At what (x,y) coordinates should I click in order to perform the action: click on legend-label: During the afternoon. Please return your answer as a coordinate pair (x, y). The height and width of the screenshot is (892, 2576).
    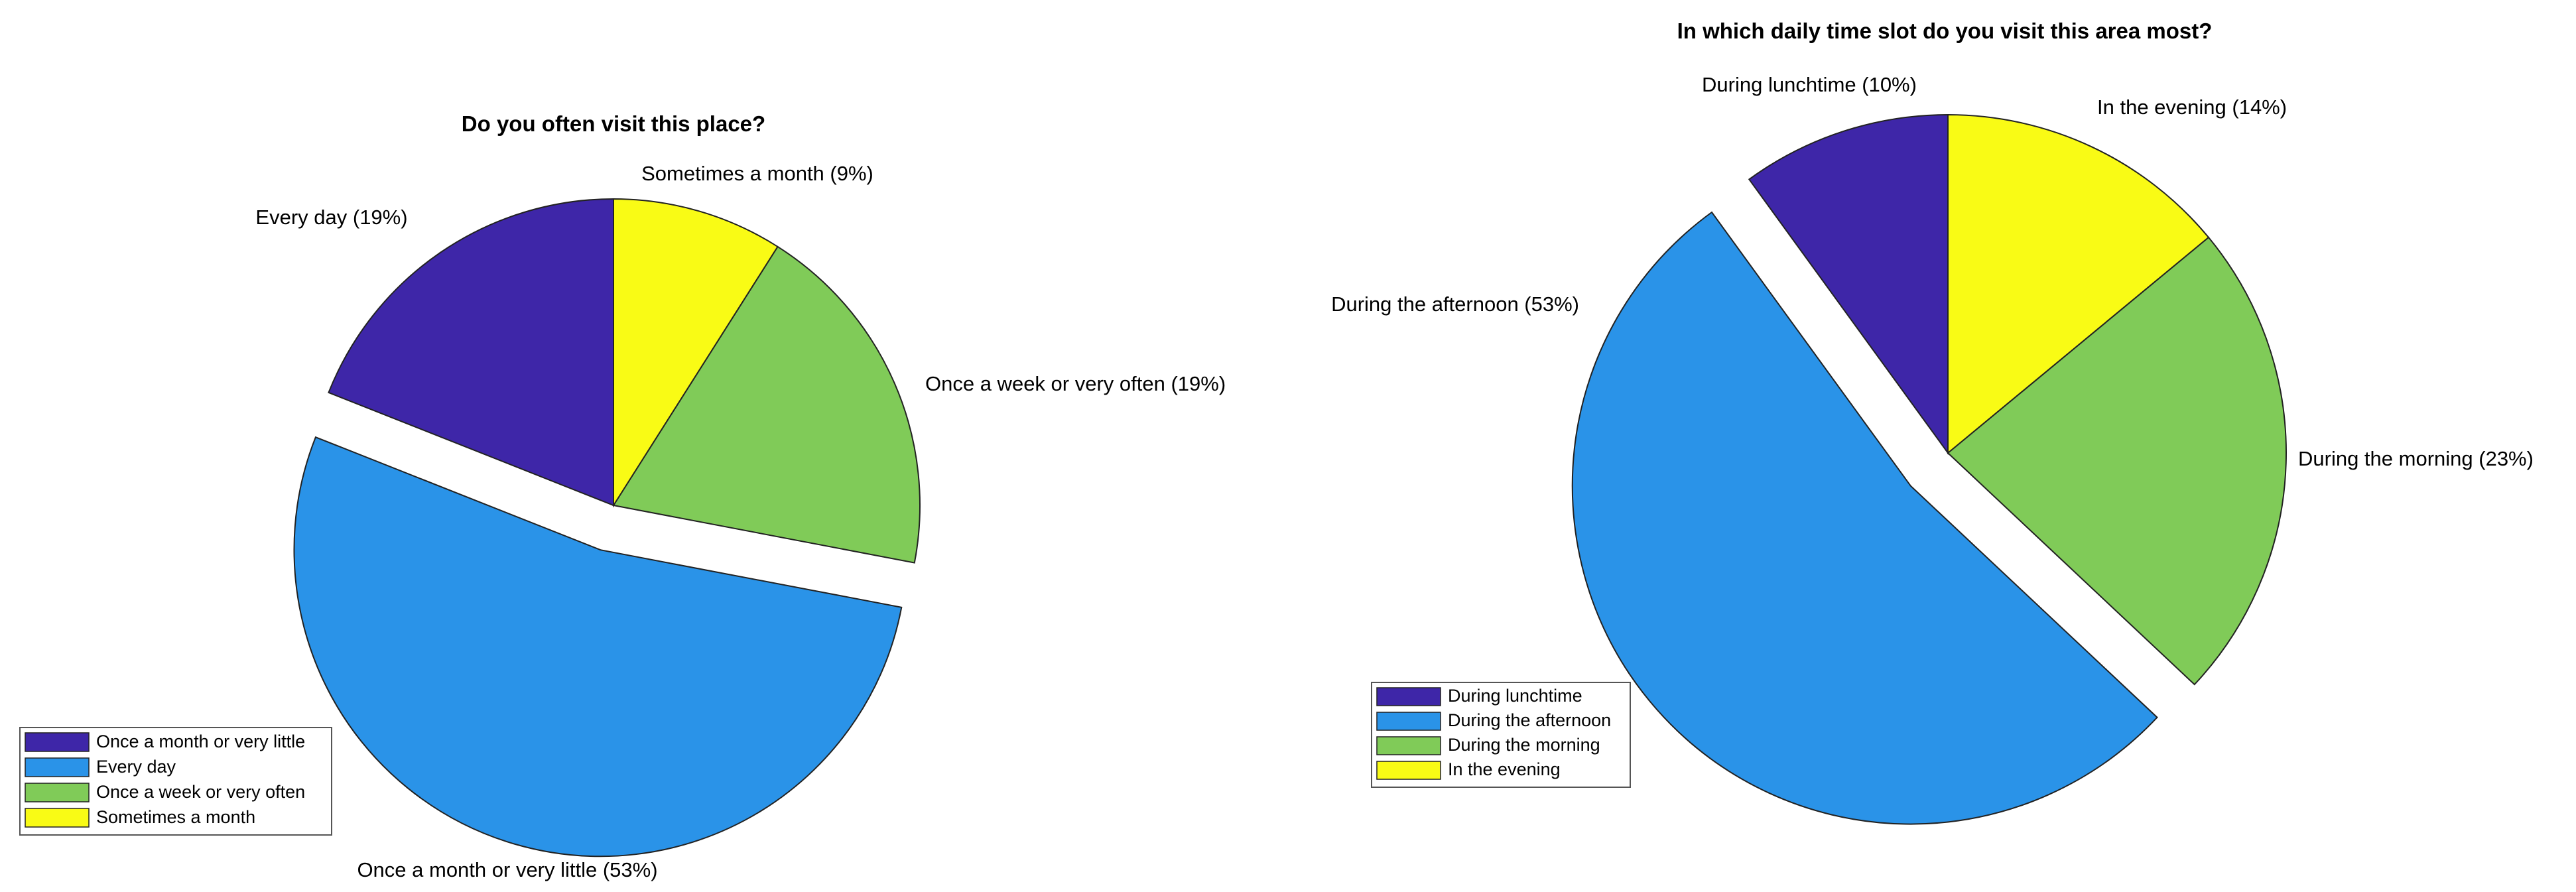
    Looking at the image, I should click on (1530, 720).